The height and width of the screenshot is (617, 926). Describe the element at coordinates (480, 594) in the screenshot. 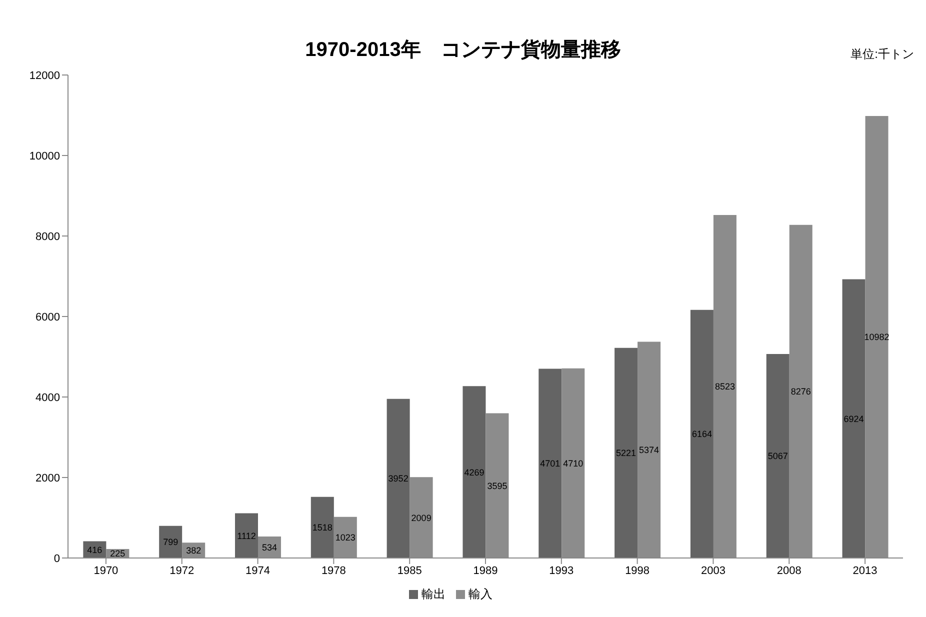

I see `legend-label: 輸入` at that location.